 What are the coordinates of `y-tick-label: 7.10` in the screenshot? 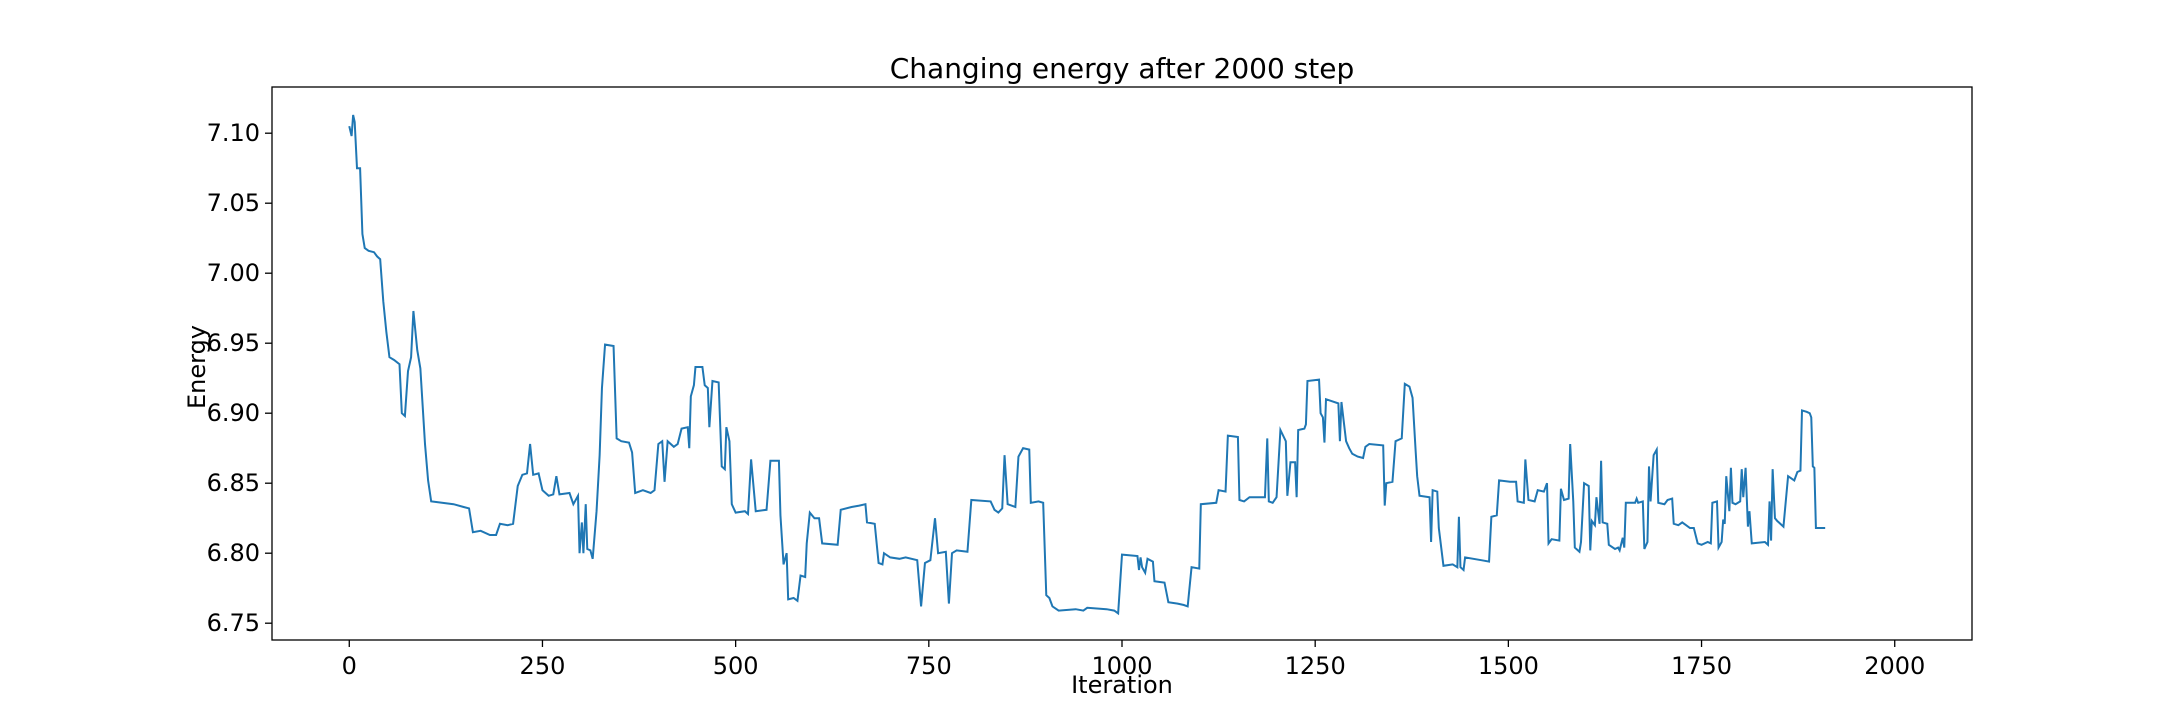 It's located at (233, 133).